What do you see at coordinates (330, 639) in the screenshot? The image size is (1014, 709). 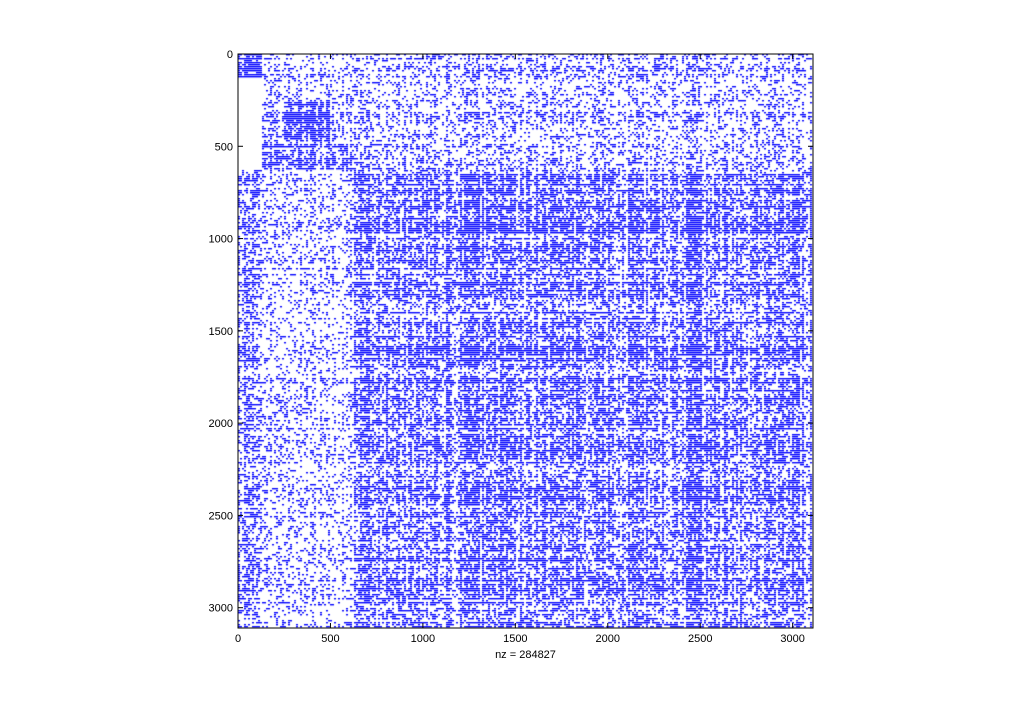 I see `x-tick-label: 500` at bounding box center [330, 639].